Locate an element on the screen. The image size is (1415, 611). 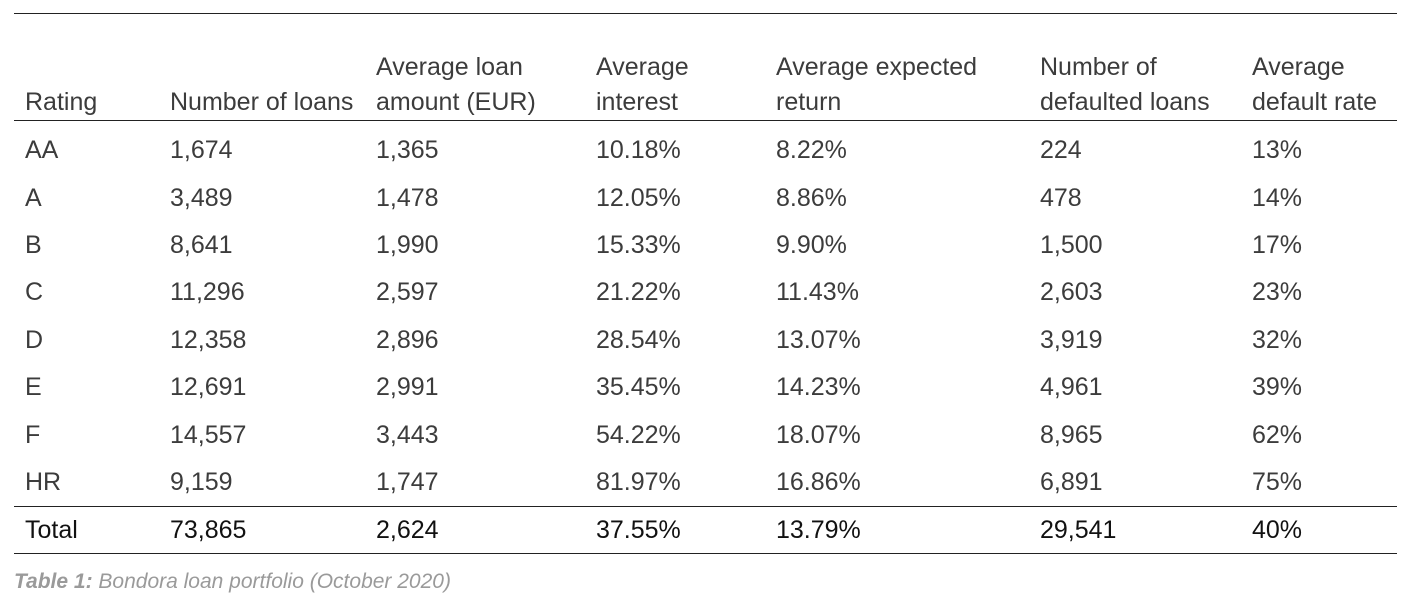
header-average-default-rate: Average default rate is located at coordinates (1315, 84).